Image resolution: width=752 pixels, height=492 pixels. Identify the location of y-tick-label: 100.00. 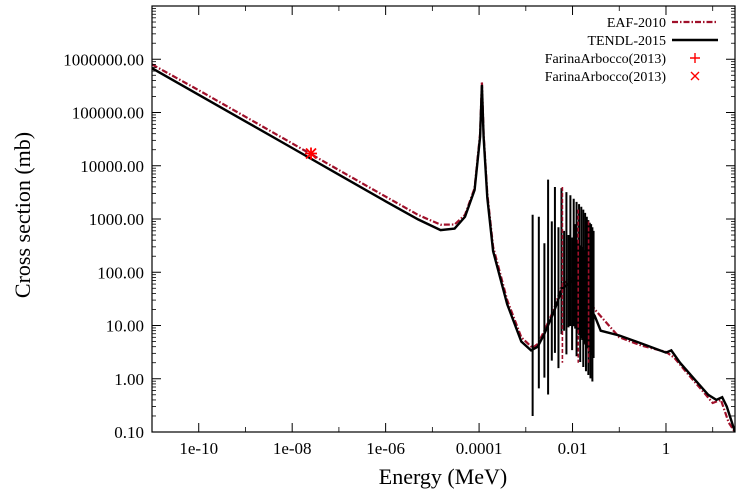
(120, 272).